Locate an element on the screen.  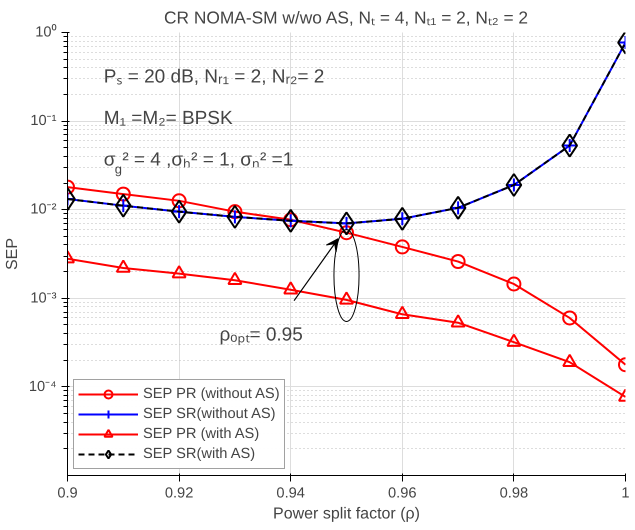
legend-label: SEP PR (with AS) is located at coordinates (201, 434).